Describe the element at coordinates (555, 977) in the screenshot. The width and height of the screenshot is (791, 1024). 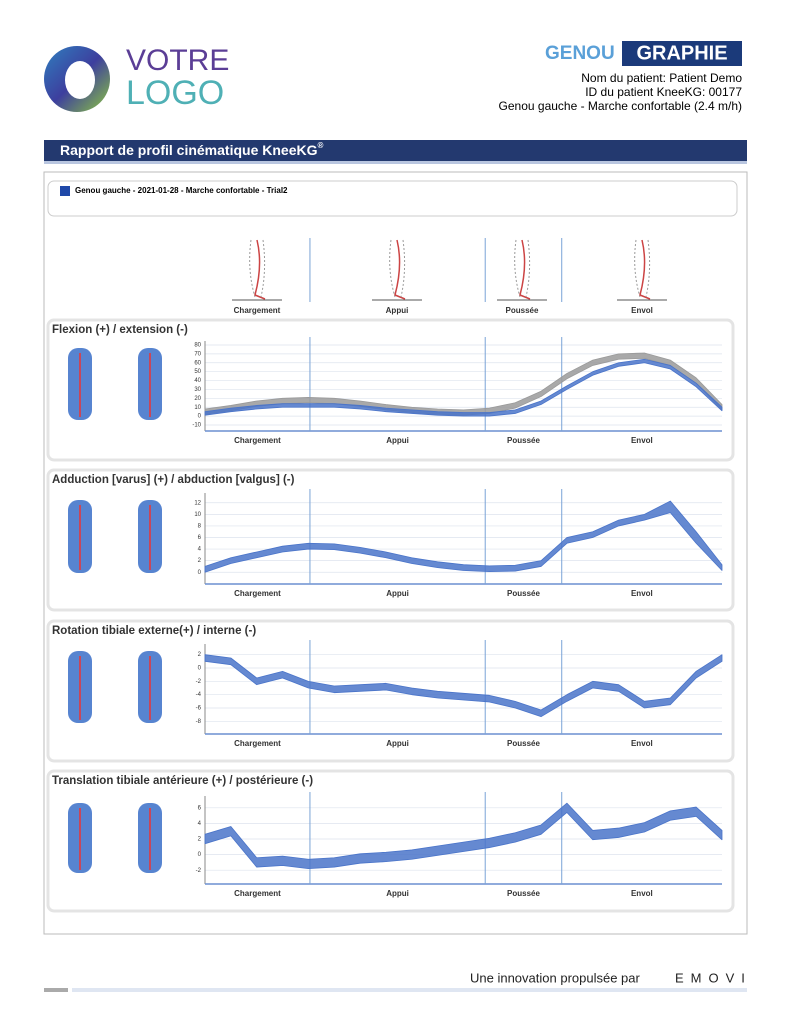
I see `tagline: Une innovation propulsée par` at that location.